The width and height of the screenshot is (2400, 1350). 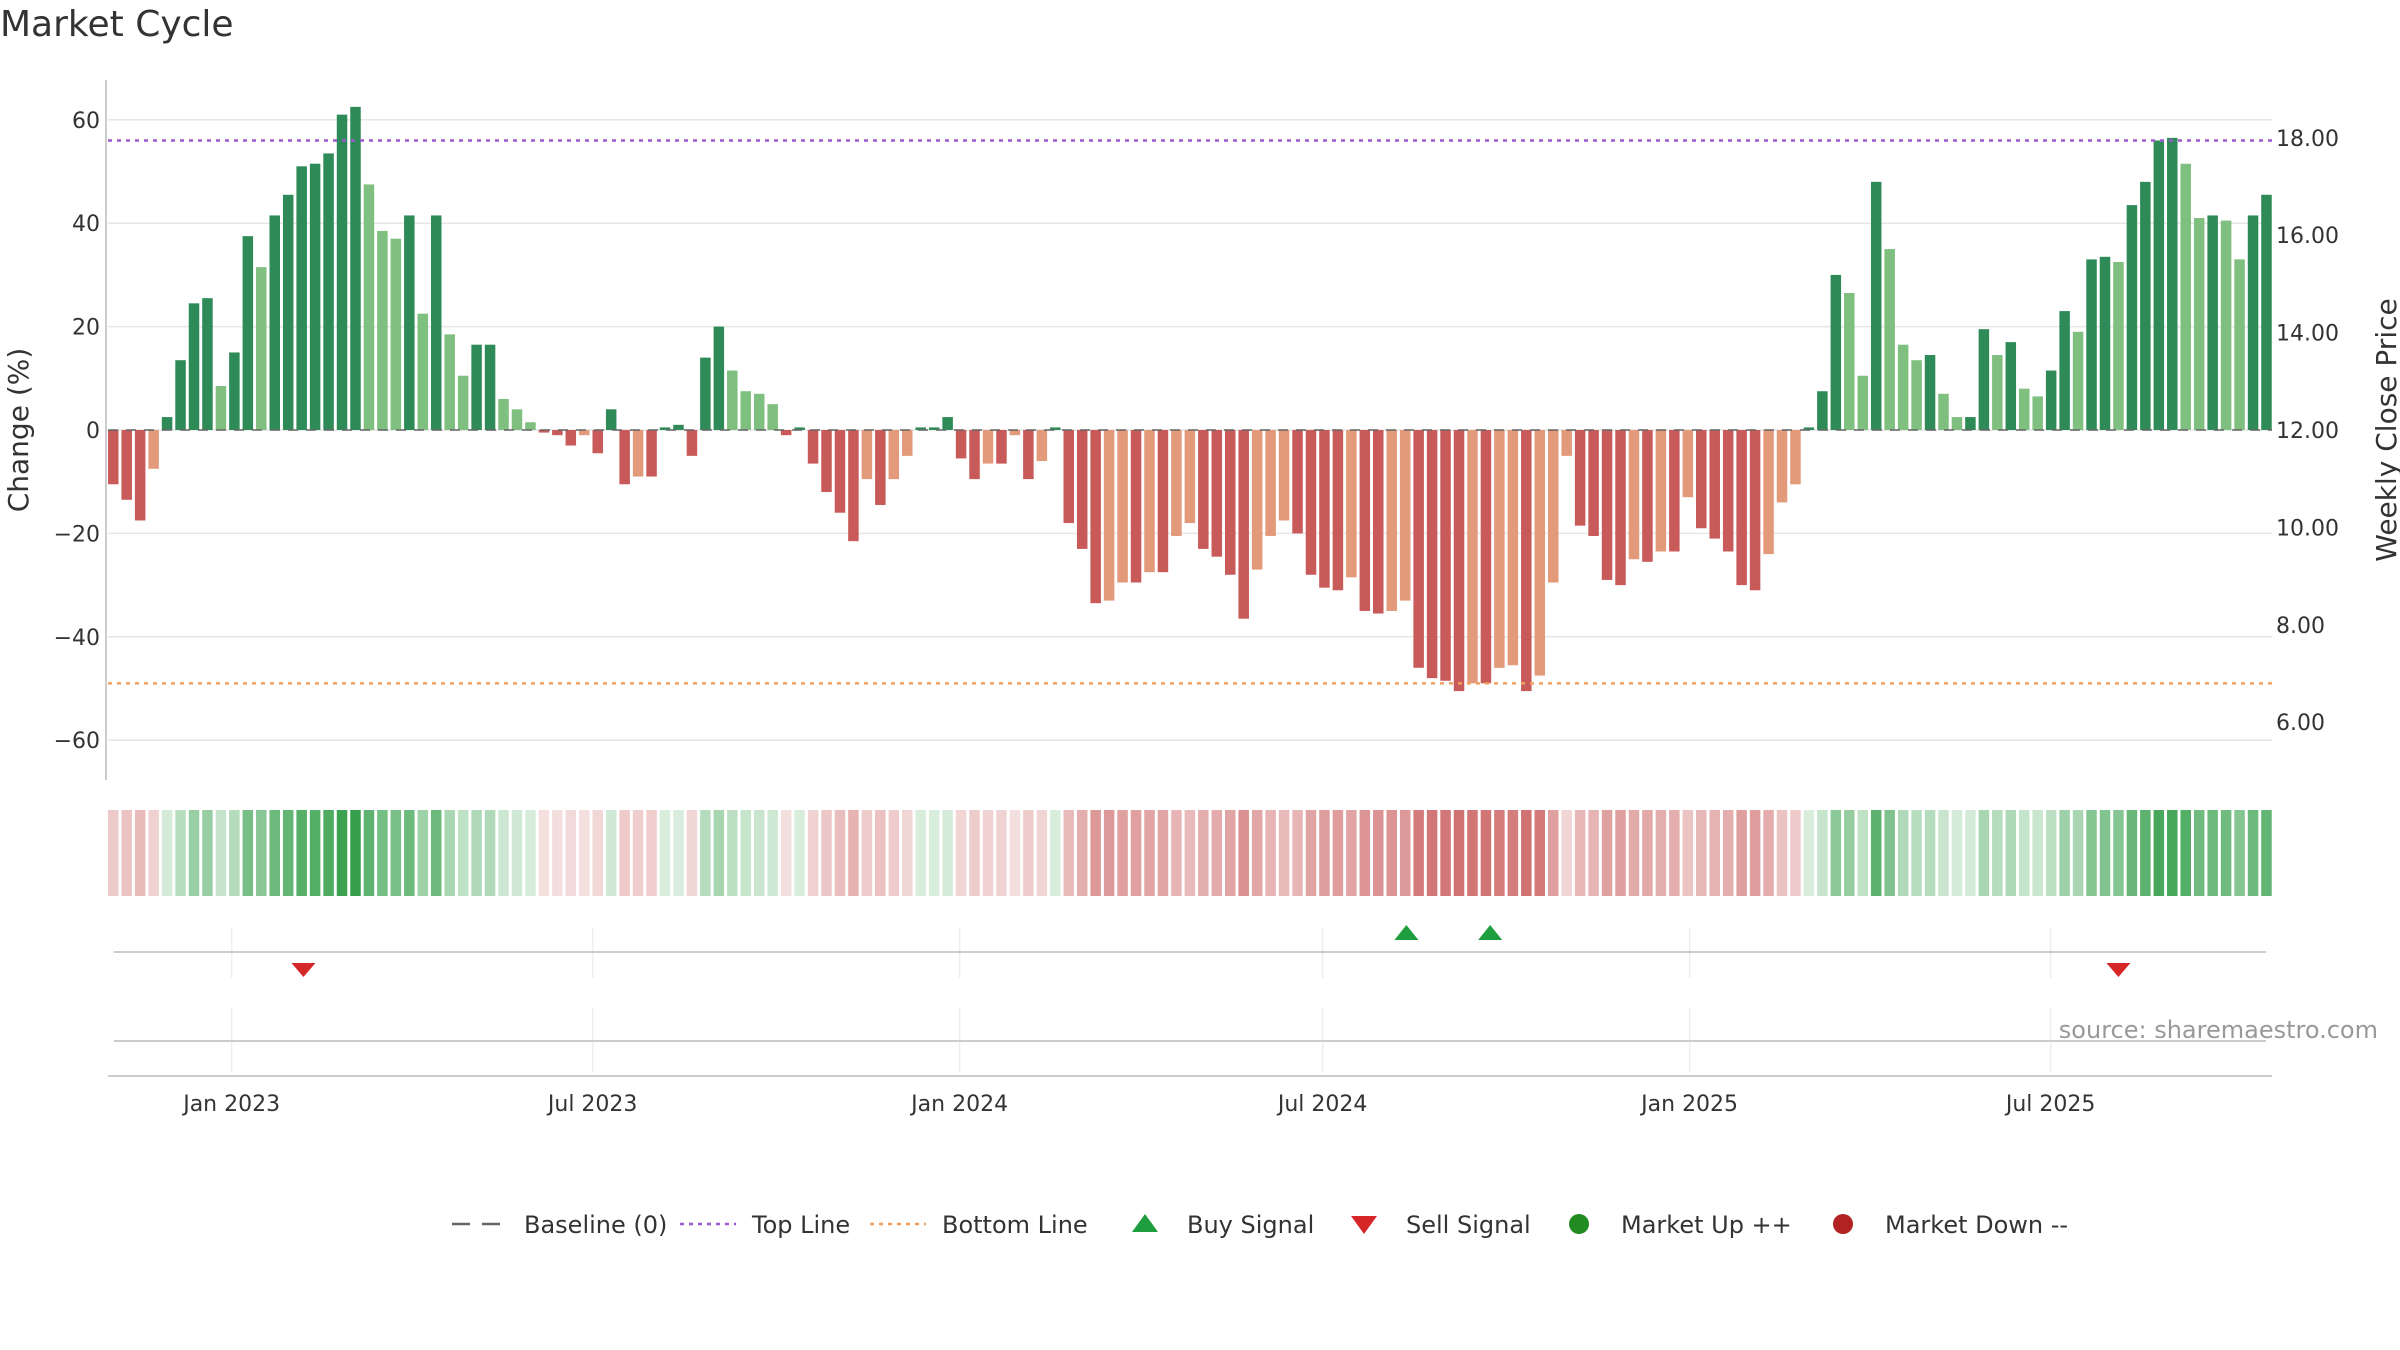 What do you see at coordinates (2307, 334) in the screenshot?
I see `y2-tick-label: 14.00` at bounding box center [2307, 334].